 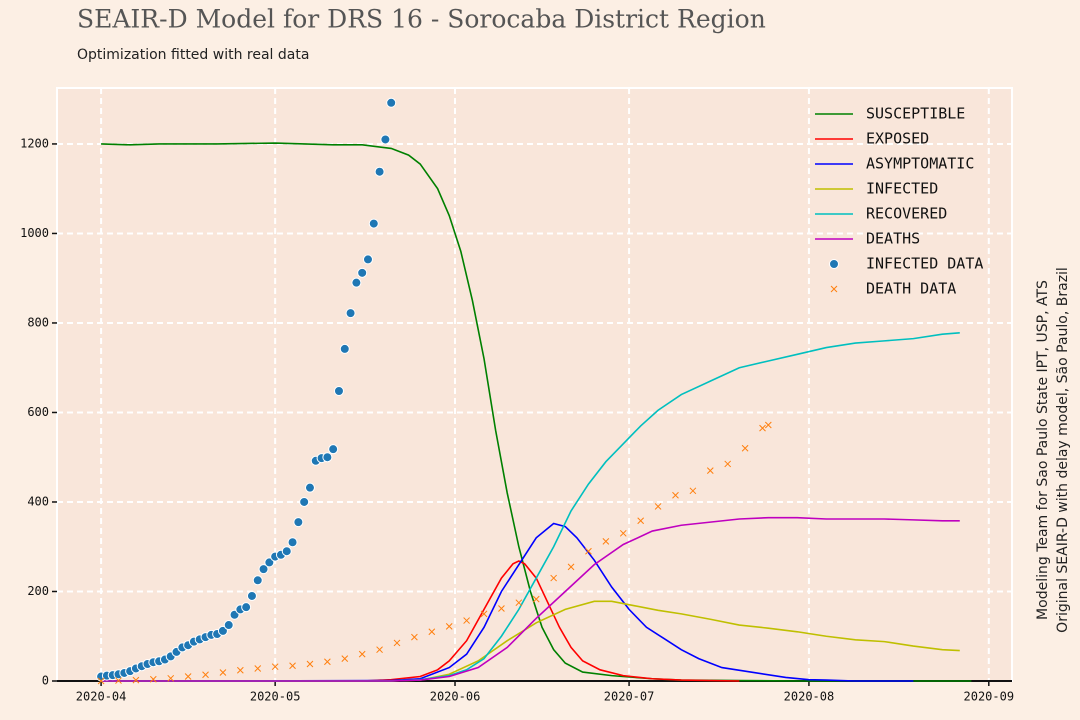 I want to click on y-tick-label: 0, so click(x=45, y=681).